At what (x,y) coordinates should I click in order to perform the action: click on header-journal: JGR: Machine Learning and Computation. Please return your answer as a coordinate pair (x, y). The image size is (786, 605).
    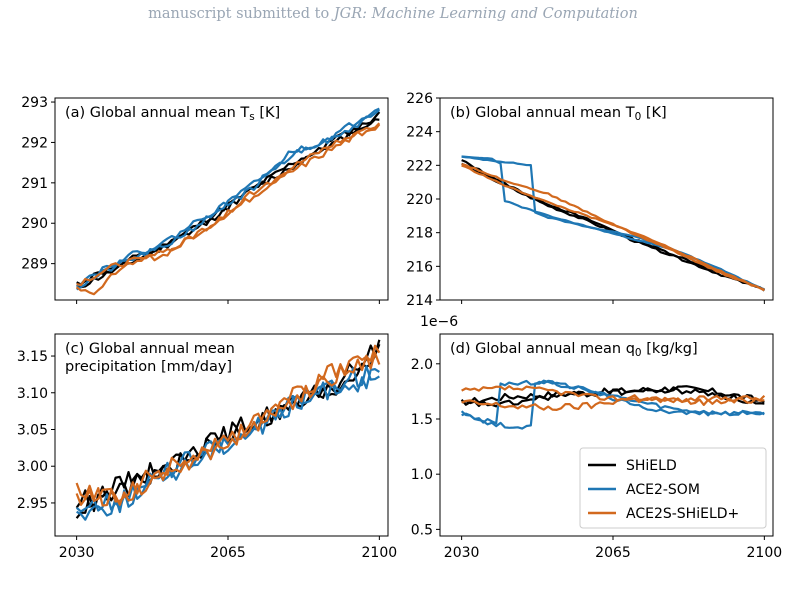
    Looking at the image, I should click on (485, 14).